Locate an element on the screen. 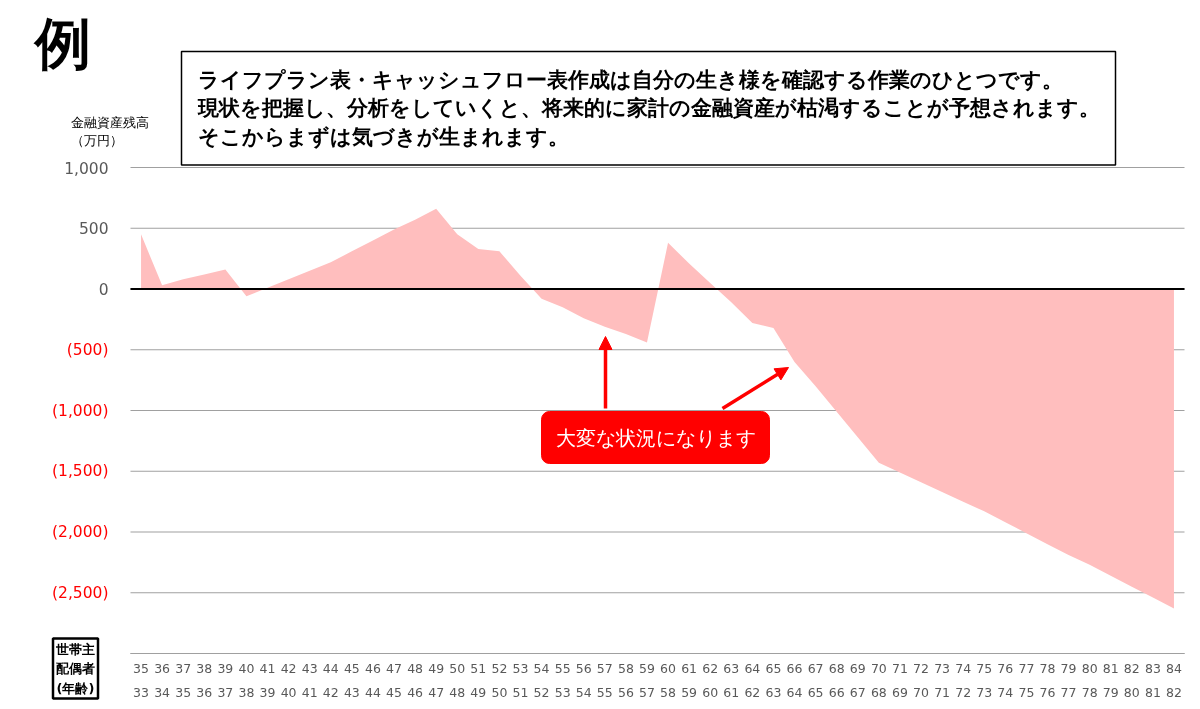 This screenshot has width=1200, height=709. x-tick-label: 48 46 is located at coordinates (415, 680).